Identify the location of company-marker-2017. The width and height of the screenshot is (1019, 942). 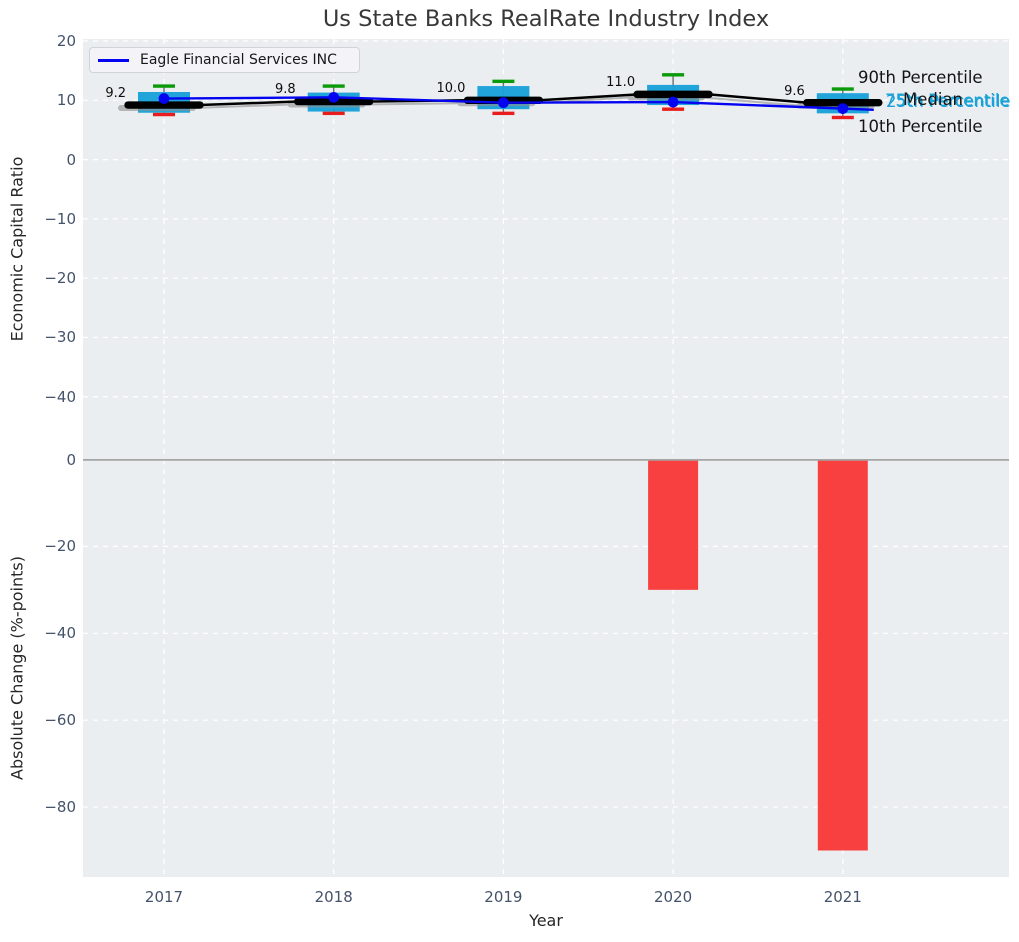
(164, 98).